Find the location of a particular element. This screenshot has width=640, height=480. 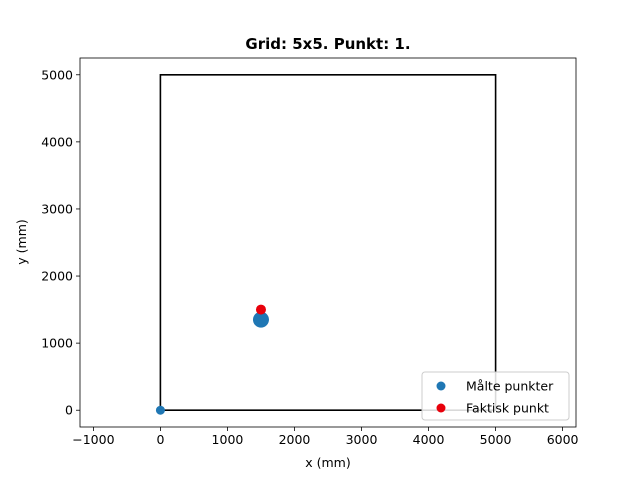

x-tick-label: 6000 is located at coordinates (563, 439).